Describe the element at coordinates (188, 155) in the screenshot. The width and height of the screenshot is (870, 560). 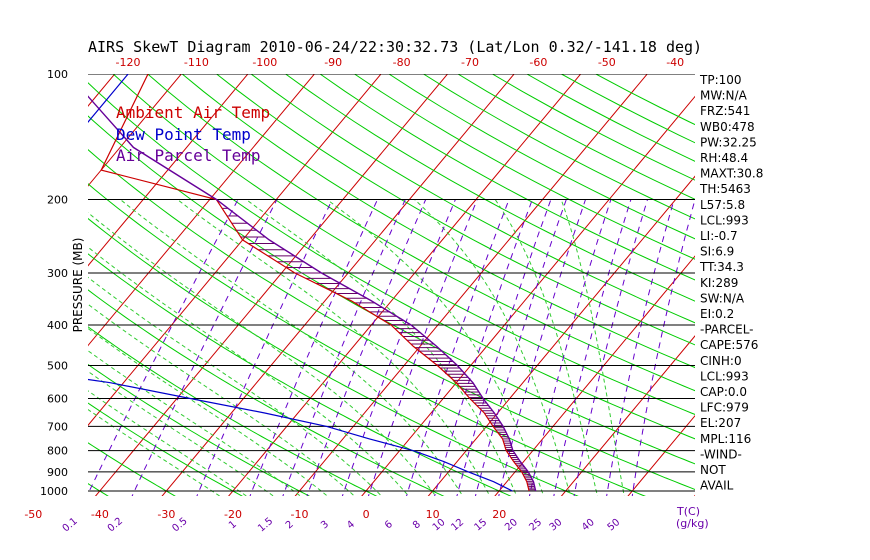
I see `legend-parcel: Air Parcel Temp` at that location.